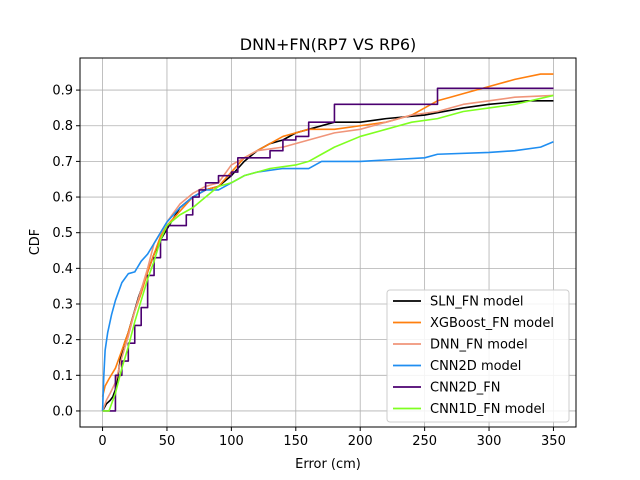  What do you see at coordinates (62, 376) in the screenshot?
I see `y-tick-label: 0.1` at bounding box center [62, 376].